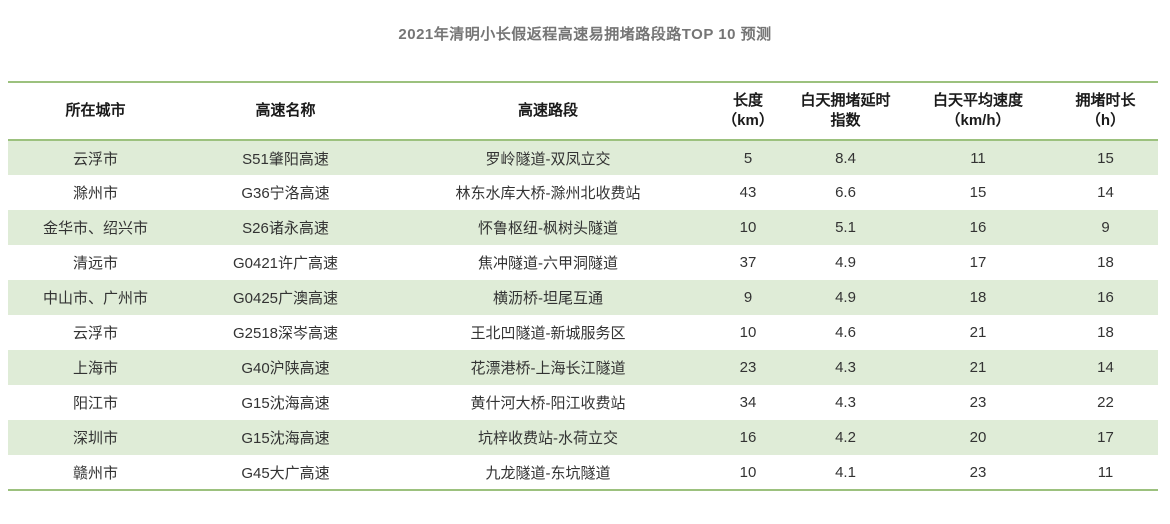 The width and height of the screenshot is (1170, 524). I want to click on cell-daytime-delay-index: 4.2, so click(845, 437).